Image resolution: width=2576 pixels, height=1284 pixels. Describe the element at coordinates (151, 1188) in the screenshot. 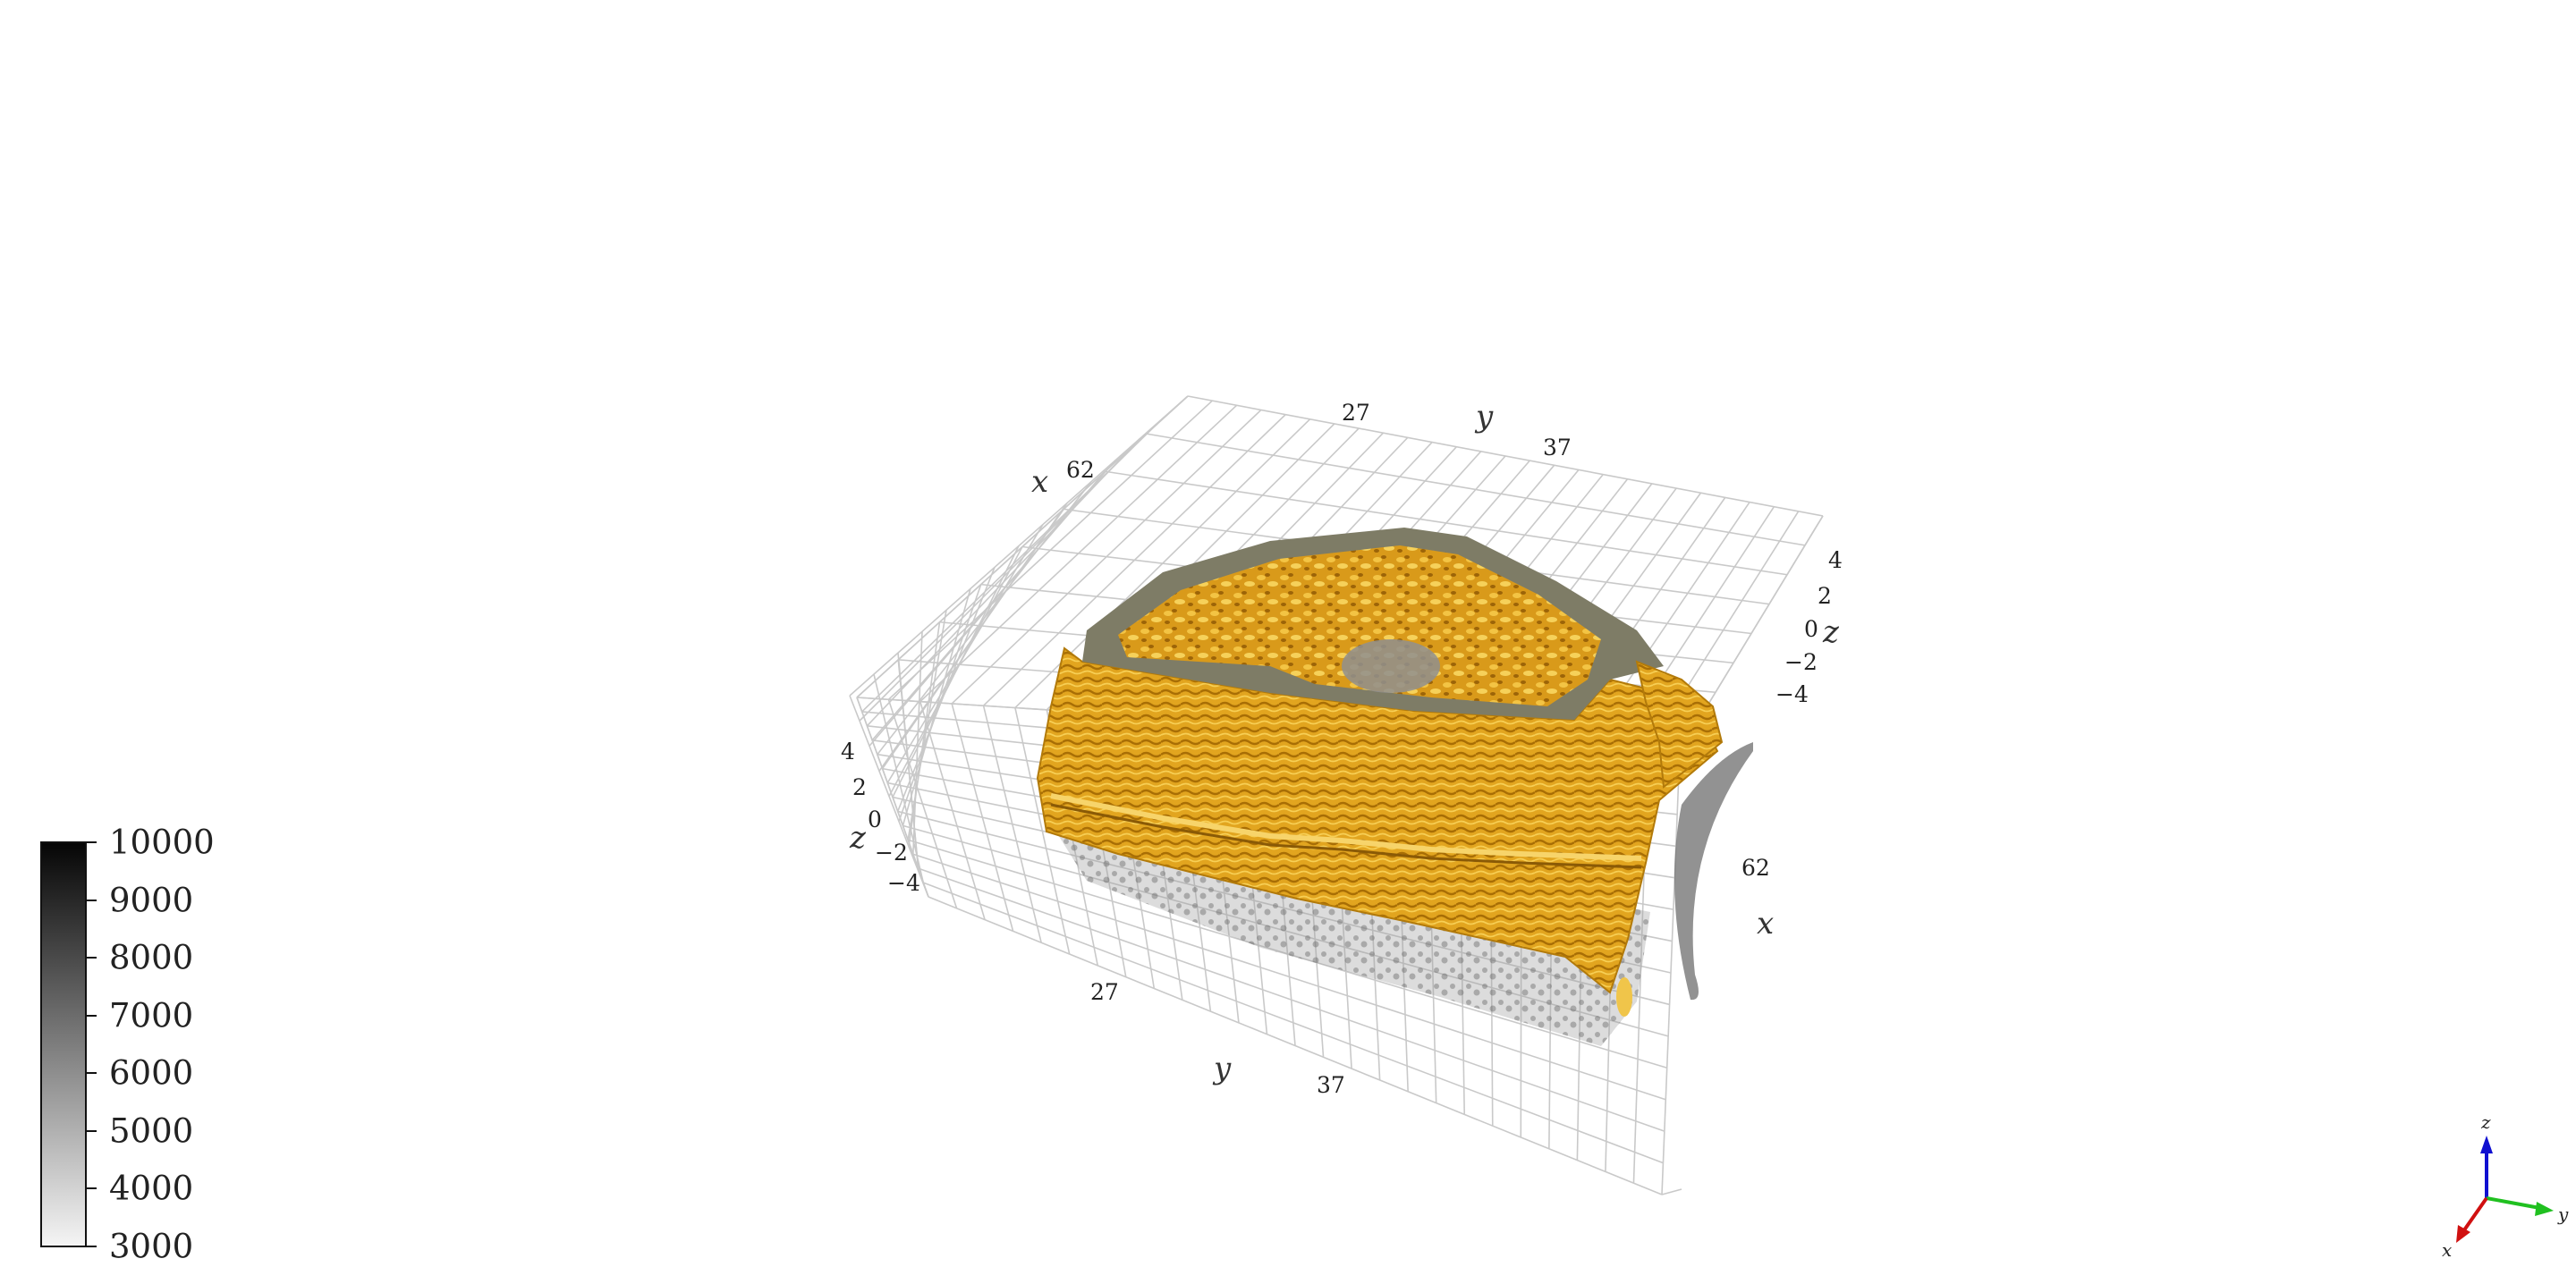

I see `colorbar-tick-label: 4000` at that location.